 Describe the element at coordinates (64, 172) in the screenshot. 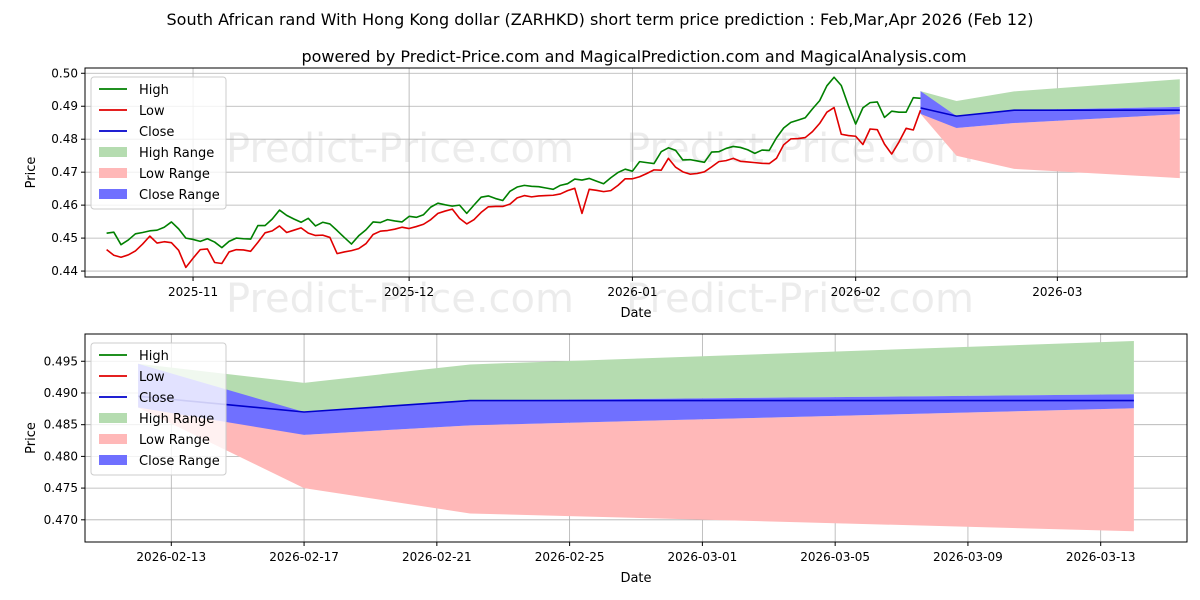

I see `y-tick-label: 0.47` at that location.